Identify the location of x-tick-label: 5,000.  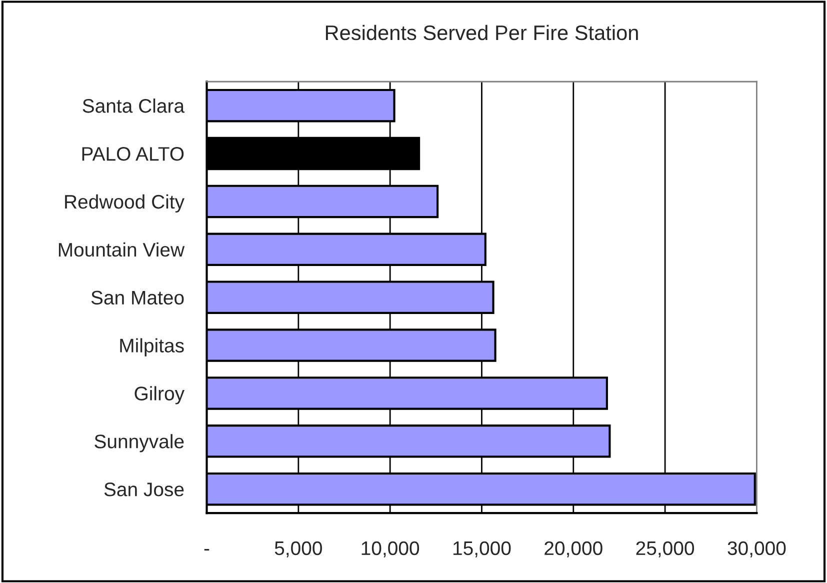
(298, 549).